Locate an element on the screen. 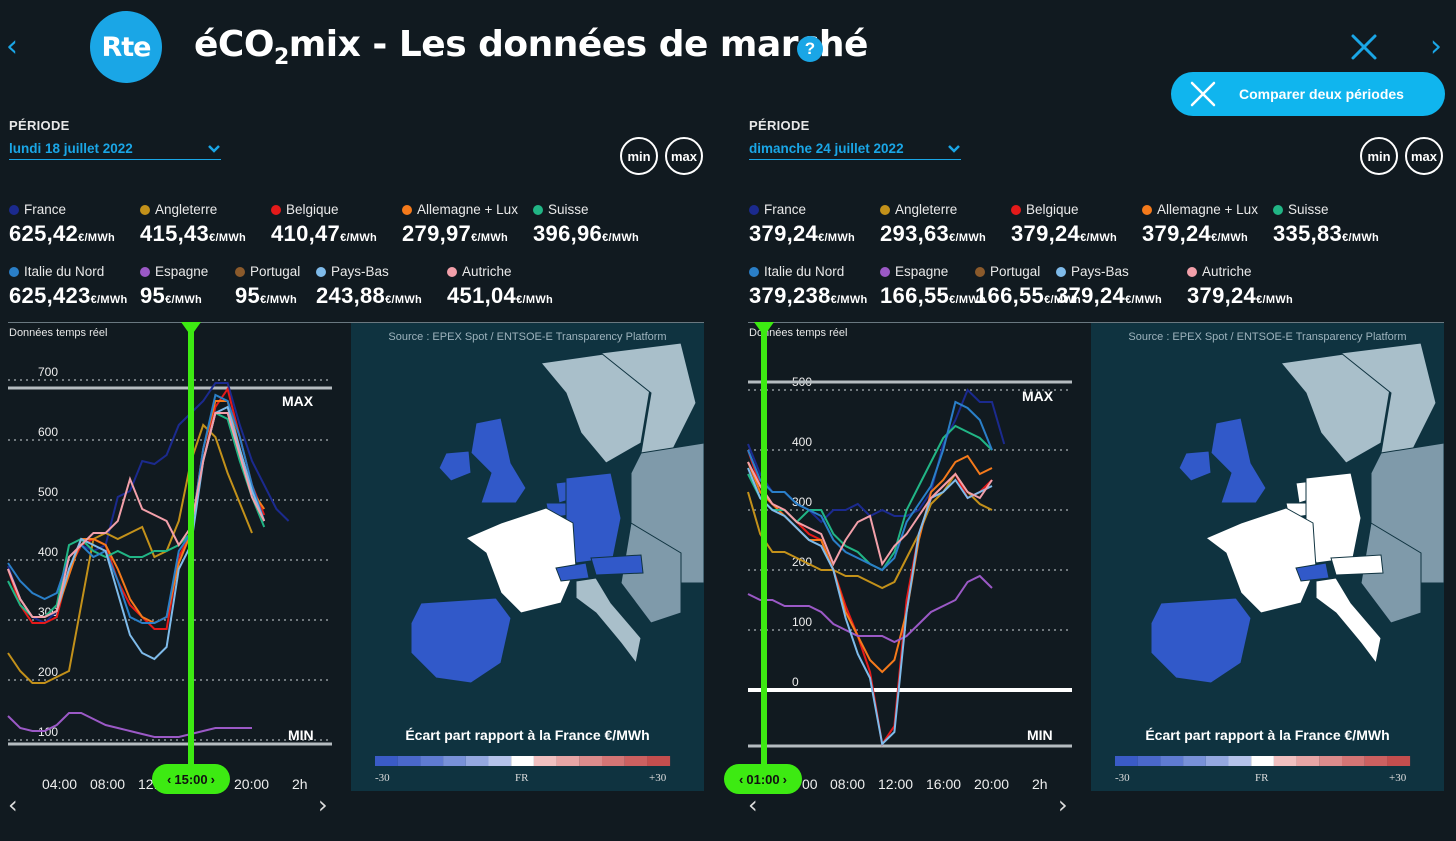 Image resolution: width=1456 pixels, height=841 pixels. country-name: Suisse is located at coordinates (586, 209).